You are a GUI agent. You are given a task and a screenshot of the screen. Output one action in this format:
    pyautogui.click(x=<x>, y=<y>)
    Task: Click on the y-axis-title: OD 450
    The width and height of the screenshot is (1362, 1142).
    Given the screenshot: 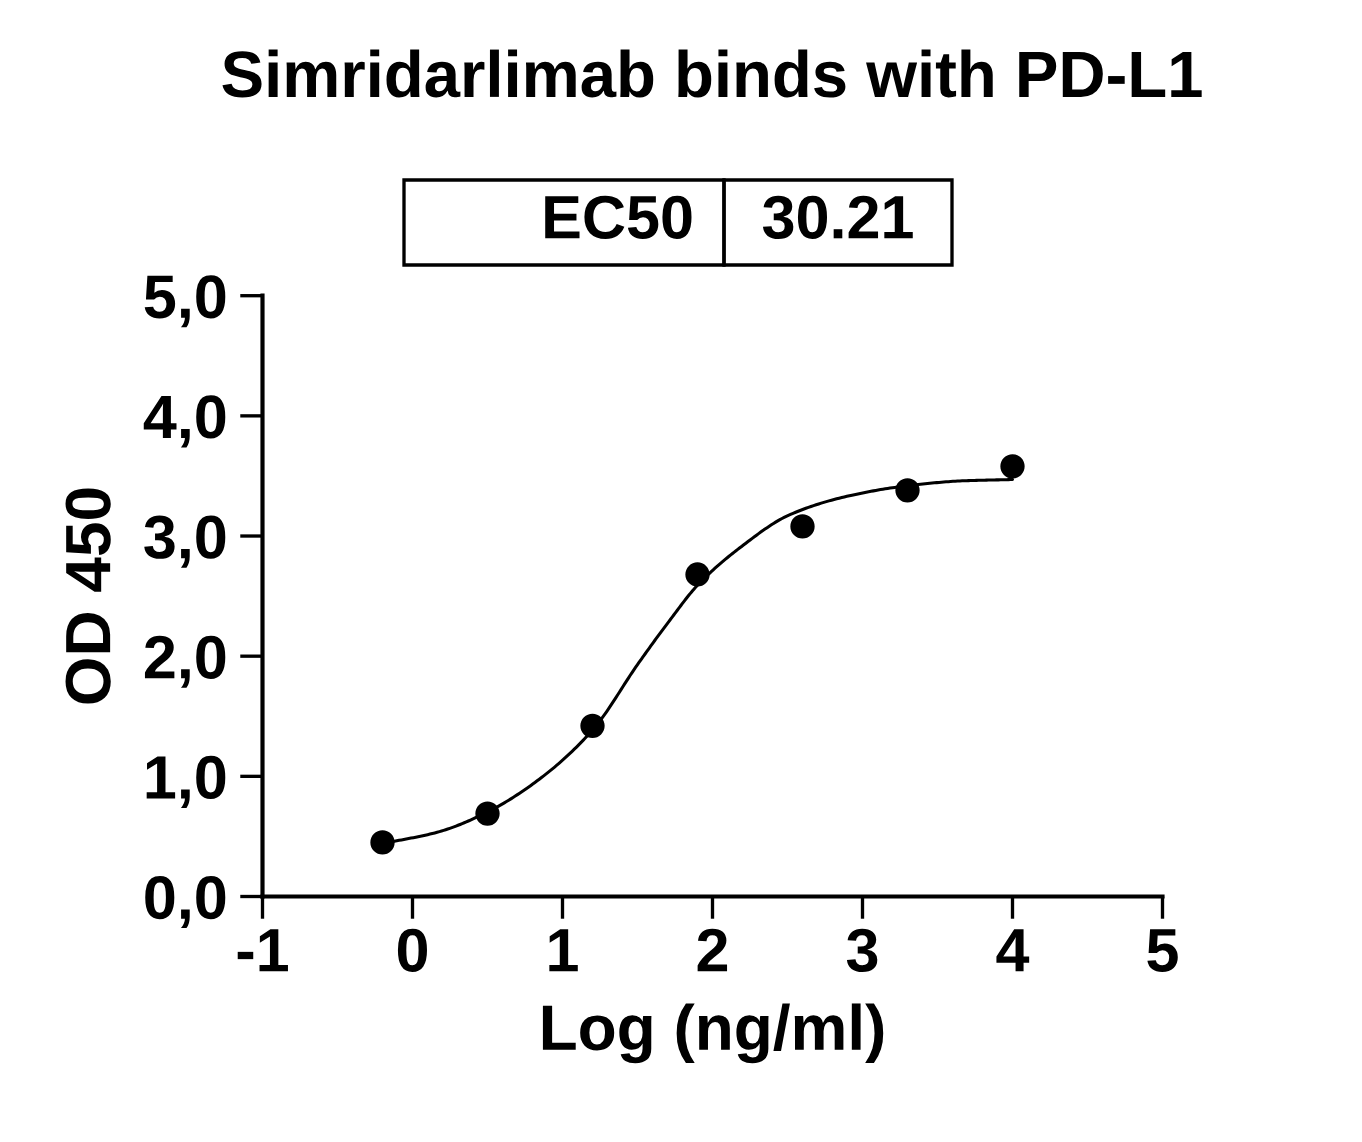 What is the action you would take?
    pyautogui.click(x=88, y=596)
    